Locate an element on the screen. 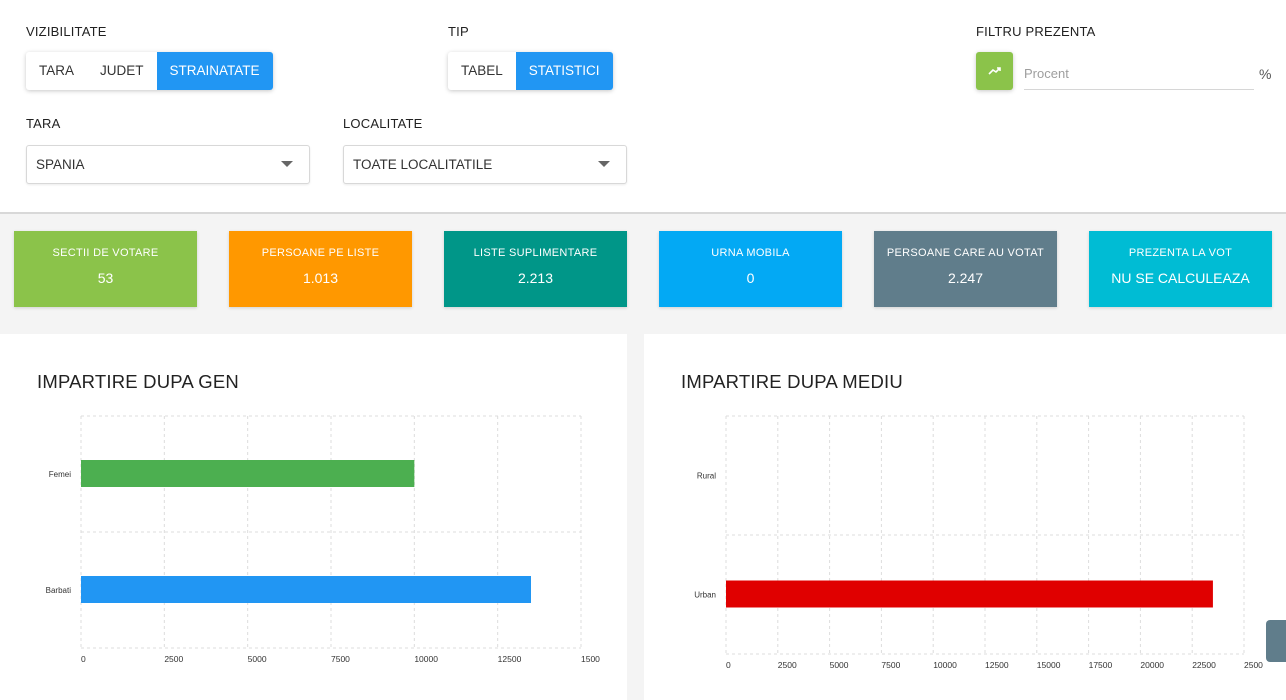  stat-card-sectii: SECTII DE VOTARE 53 is located at coordinates (105, 269).